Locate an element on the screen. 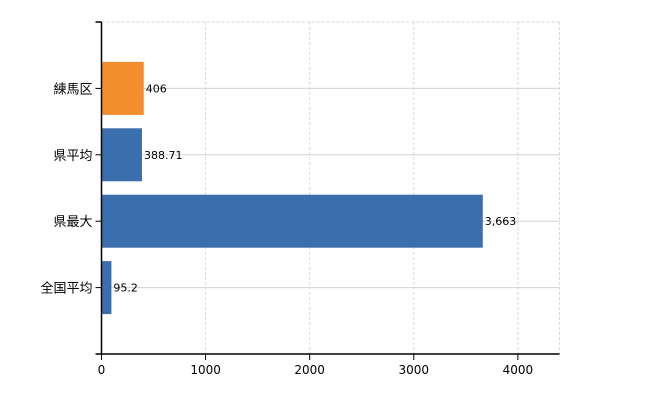 Image resolution: width=650 pixels, height=404 pixels. y-tick-label: 県平均 is located at coordinates (72, 156).